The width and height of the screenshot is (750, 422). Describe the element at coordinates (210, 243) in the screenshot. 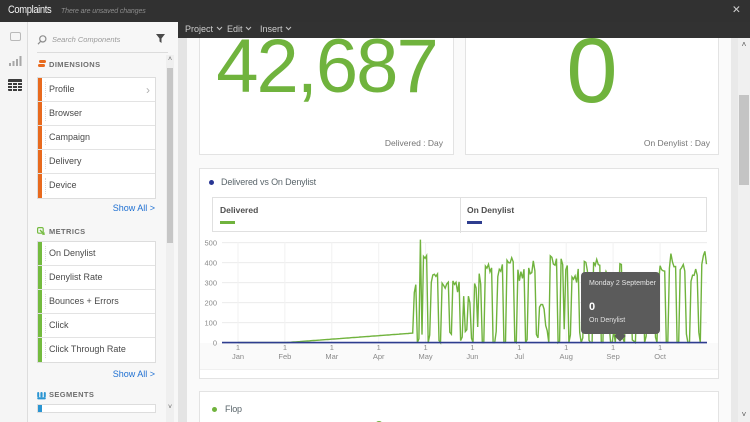

I see `svg-text: 500` at that location.